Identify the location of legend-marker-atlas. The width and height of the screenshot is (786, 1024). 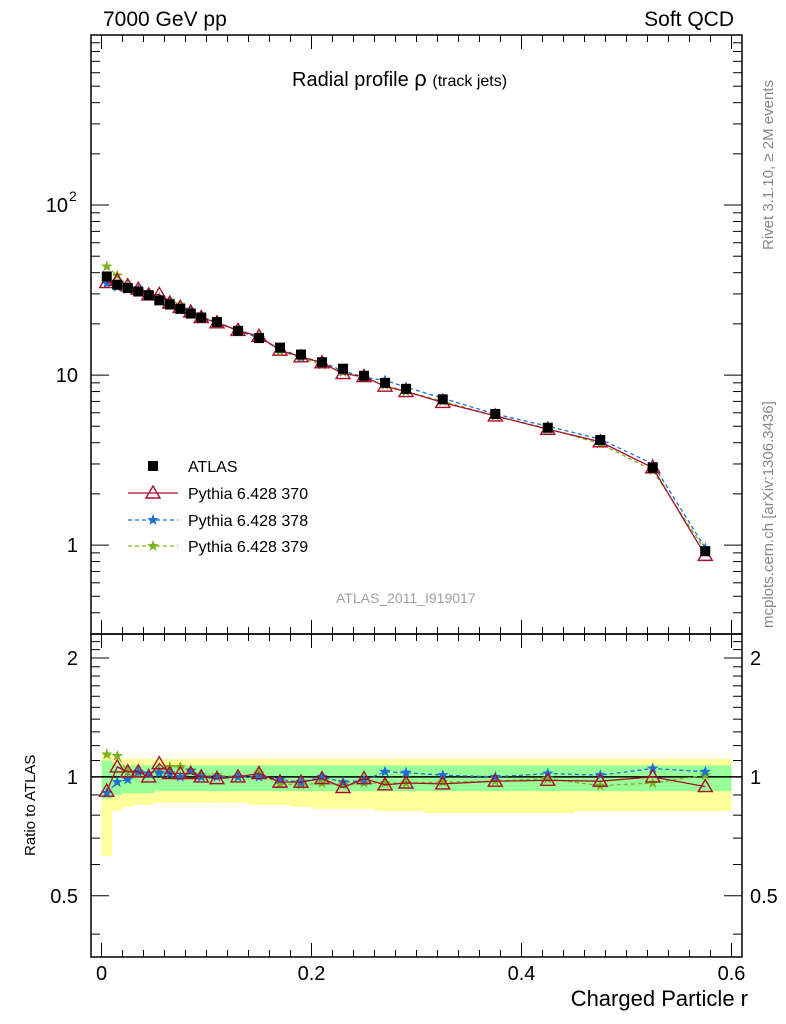
(153, 466).